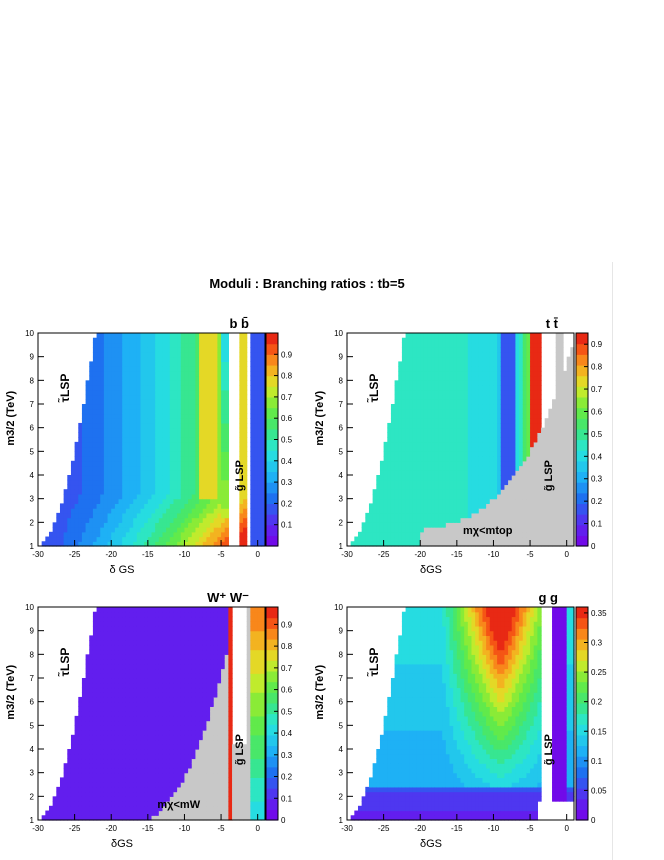 Image resolution: width=664 pixels, height=860 pixels. Describe the element at coordinates (257, 554) in the screenshot. I see `x-tick-label: 0` at that location.